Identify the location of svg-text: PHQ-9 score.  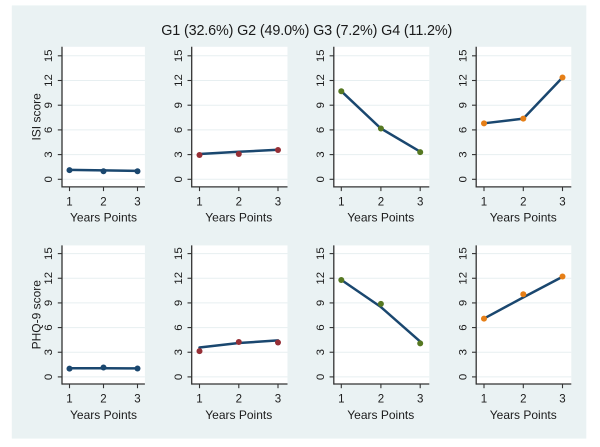
(36, 315).